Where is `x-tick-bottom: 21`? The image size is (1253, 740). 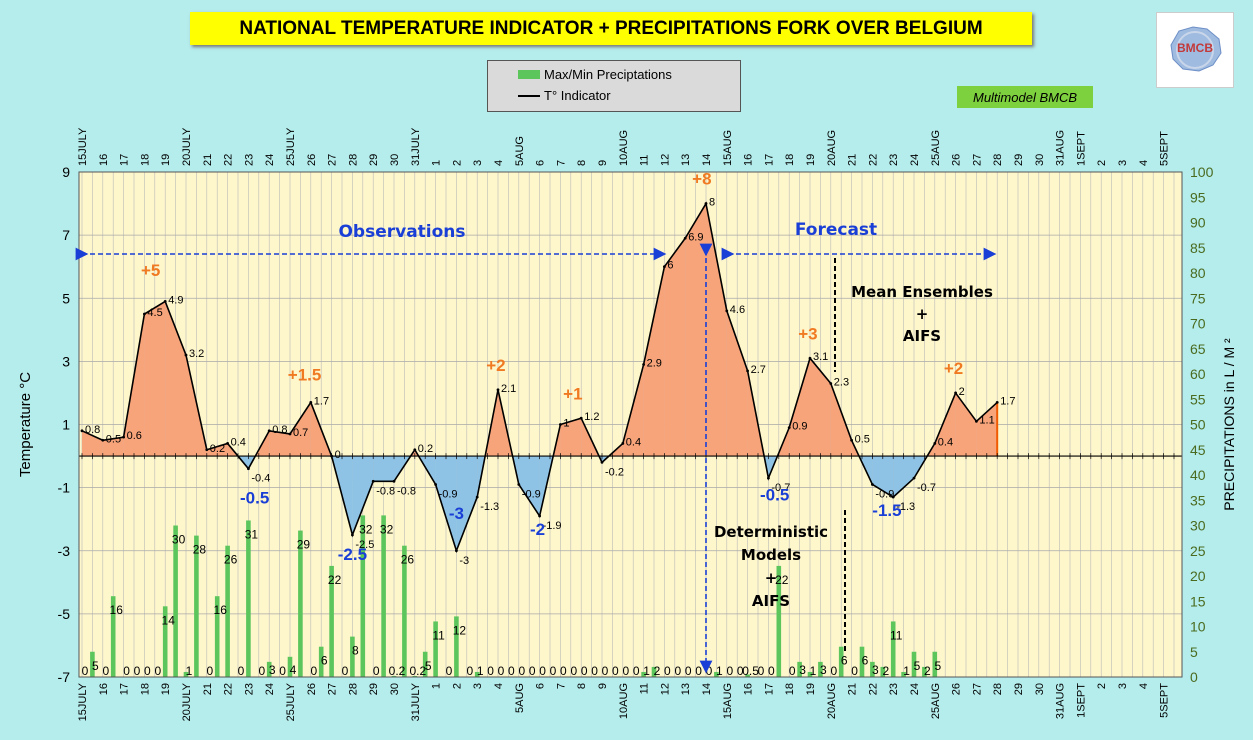
x-tick-bottom: 21 is located at coordinates (853, 689).